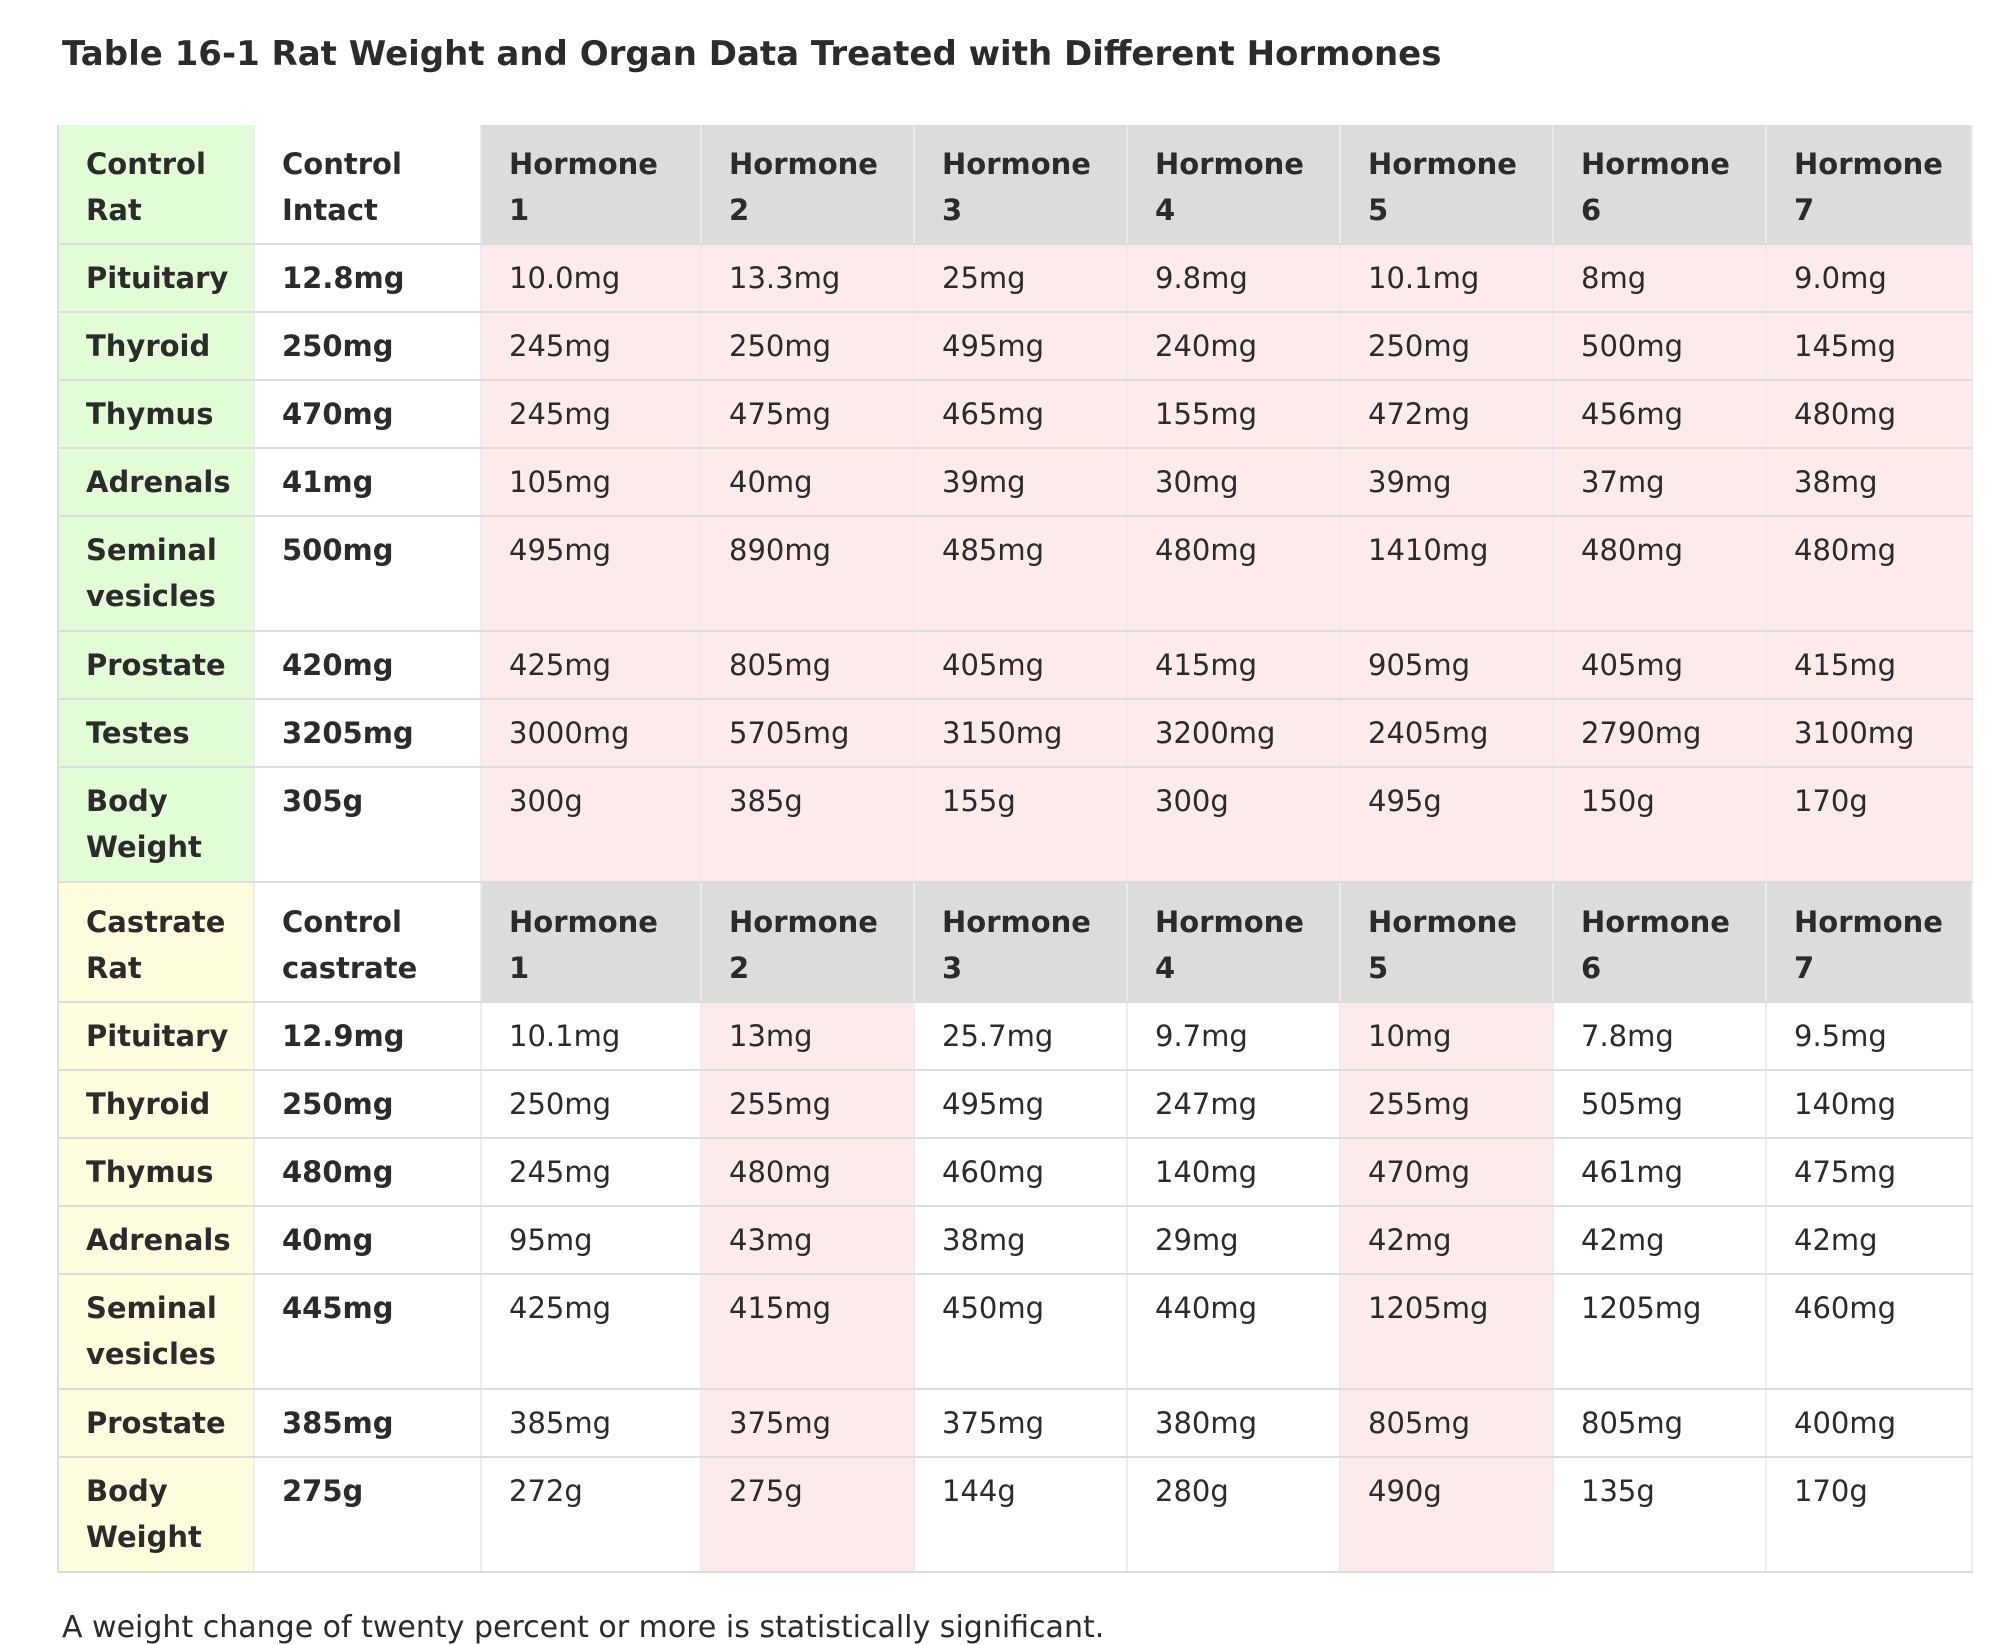 Image resolution: width=2000 pixels, height=1645 pixels. Describe the element at coordinates (1021, 1104) in the screenshot. I see `hormone-value-cell: 495mg` at that location.